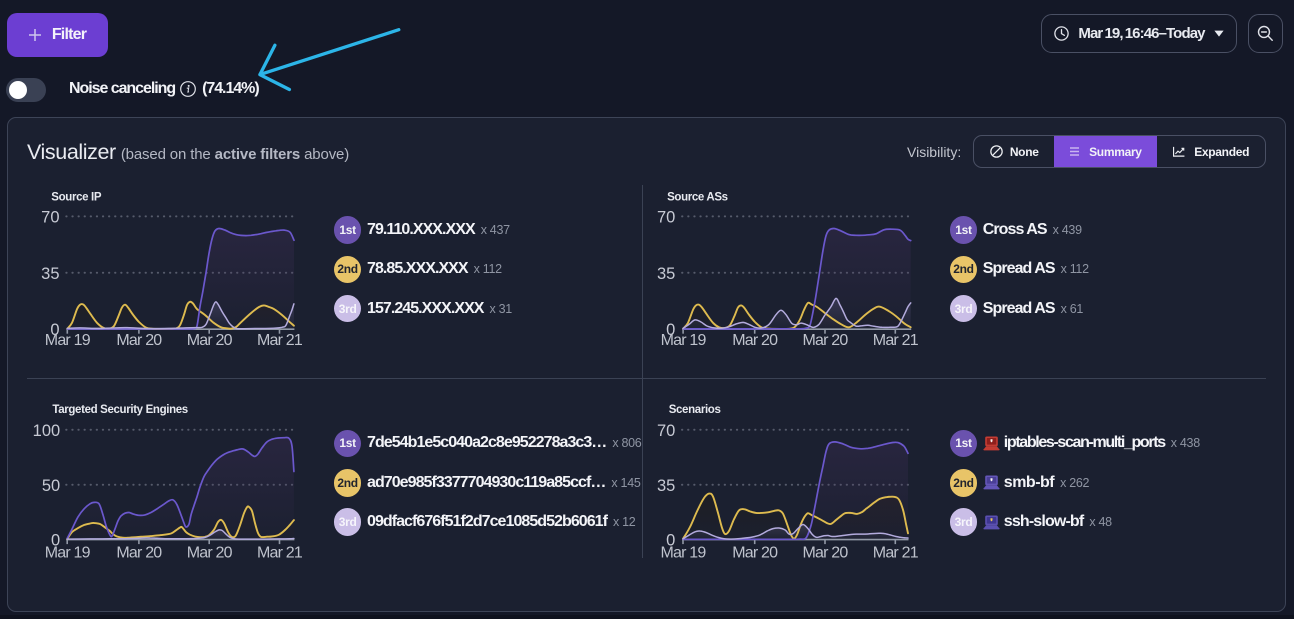 Image resolution: width=1294 pixels, height=619 pixels. Describe the element at coordinates (47, 431) in the screenshot. I see `svg-text: 100` at that location.